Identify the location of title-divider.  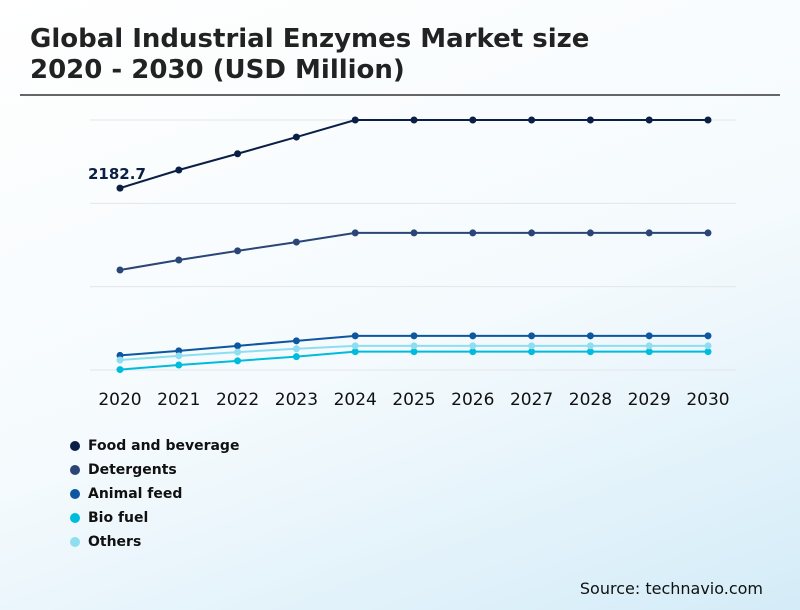
(400, 95).